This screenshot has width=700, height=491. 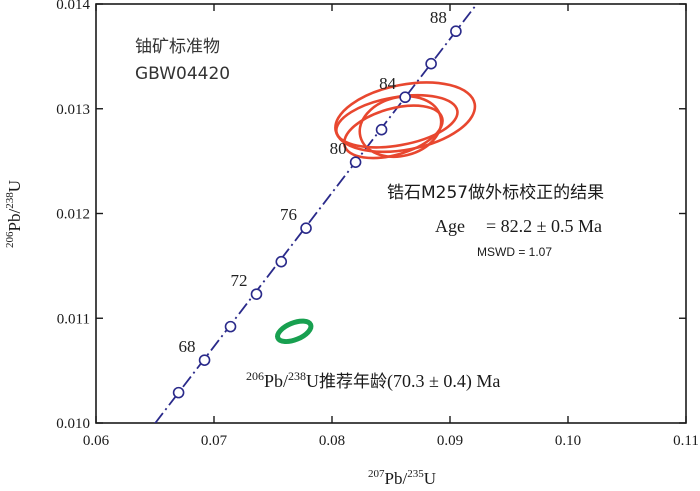 I want to click on x-tick-label: 0.11, so click(x=686, y=441).